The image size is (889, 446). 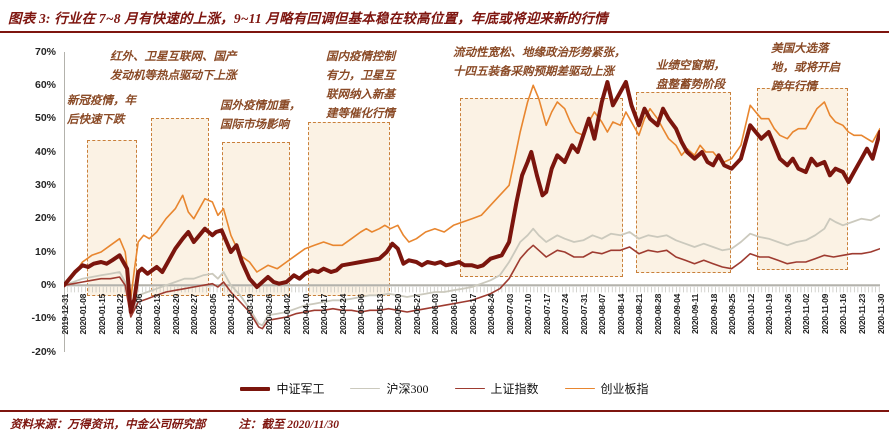 What do you see at coordinates (620, 314) in the screenshot?
I see `x-axis-label: 2020-08-14` at bounding box center [620, 314].